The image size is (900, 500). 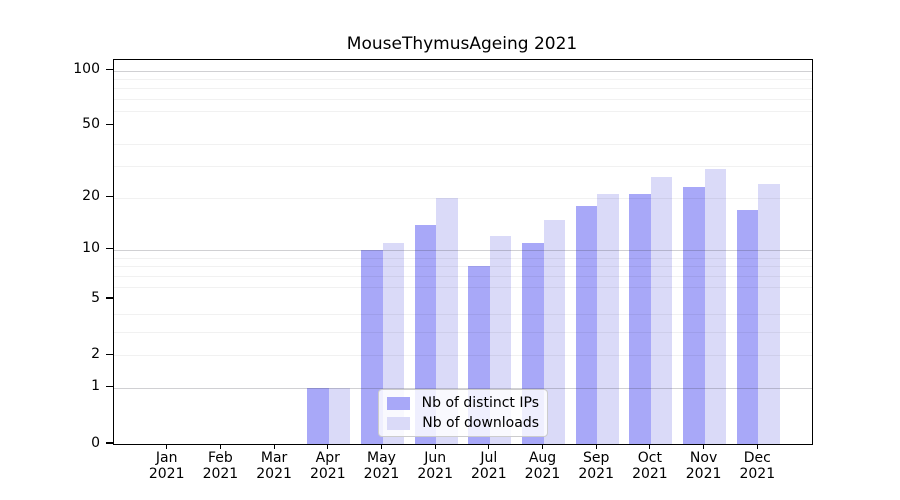 What do you see at coordinates (715, 306) in the screenshot?
I see `bar-nb-of-downloads-nov` at bounding box center [715, 306].